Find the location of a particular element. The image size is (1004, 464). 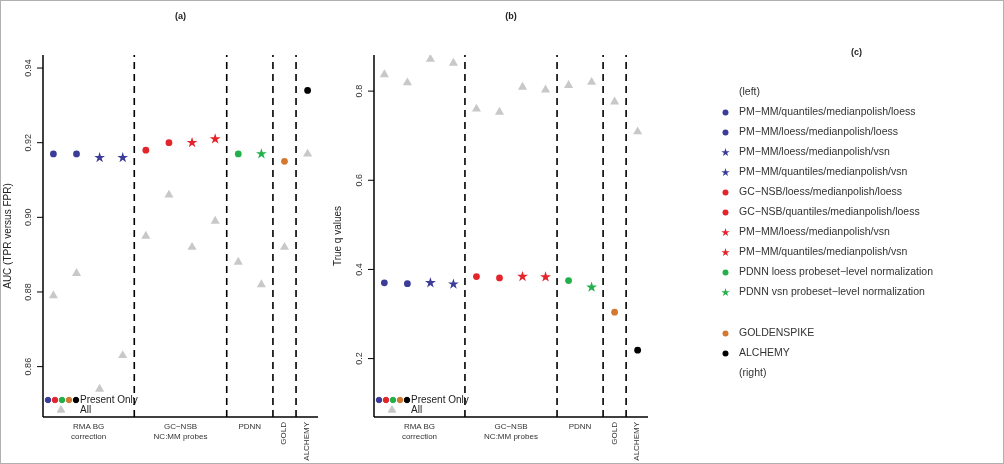

text: (right) is located at coordinates (753, 372).